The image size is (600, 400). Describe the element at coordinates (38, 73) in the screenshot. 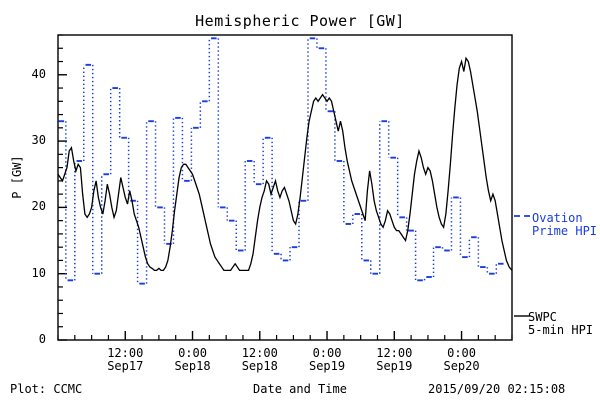

I see `y-tick-label: 40` at that location.